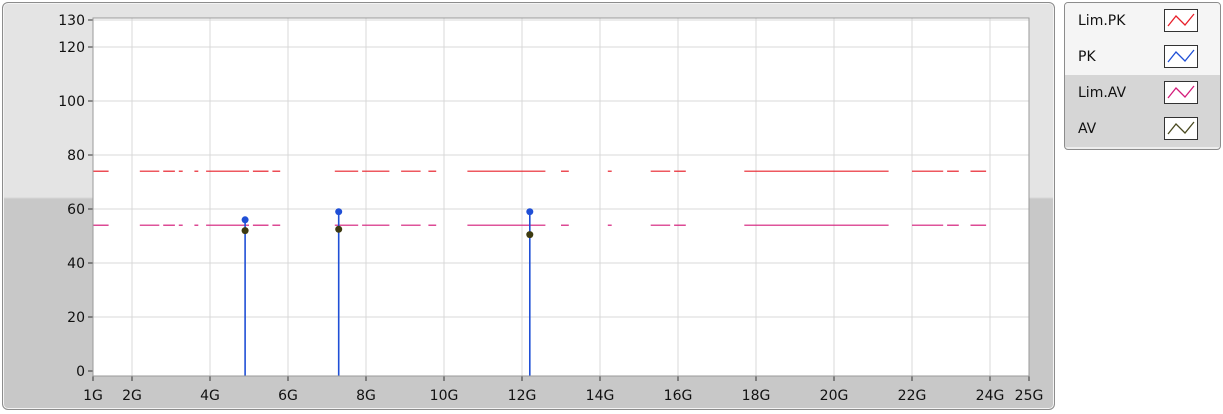  I want to click on y-tick-label: 60, so click(76, 210).